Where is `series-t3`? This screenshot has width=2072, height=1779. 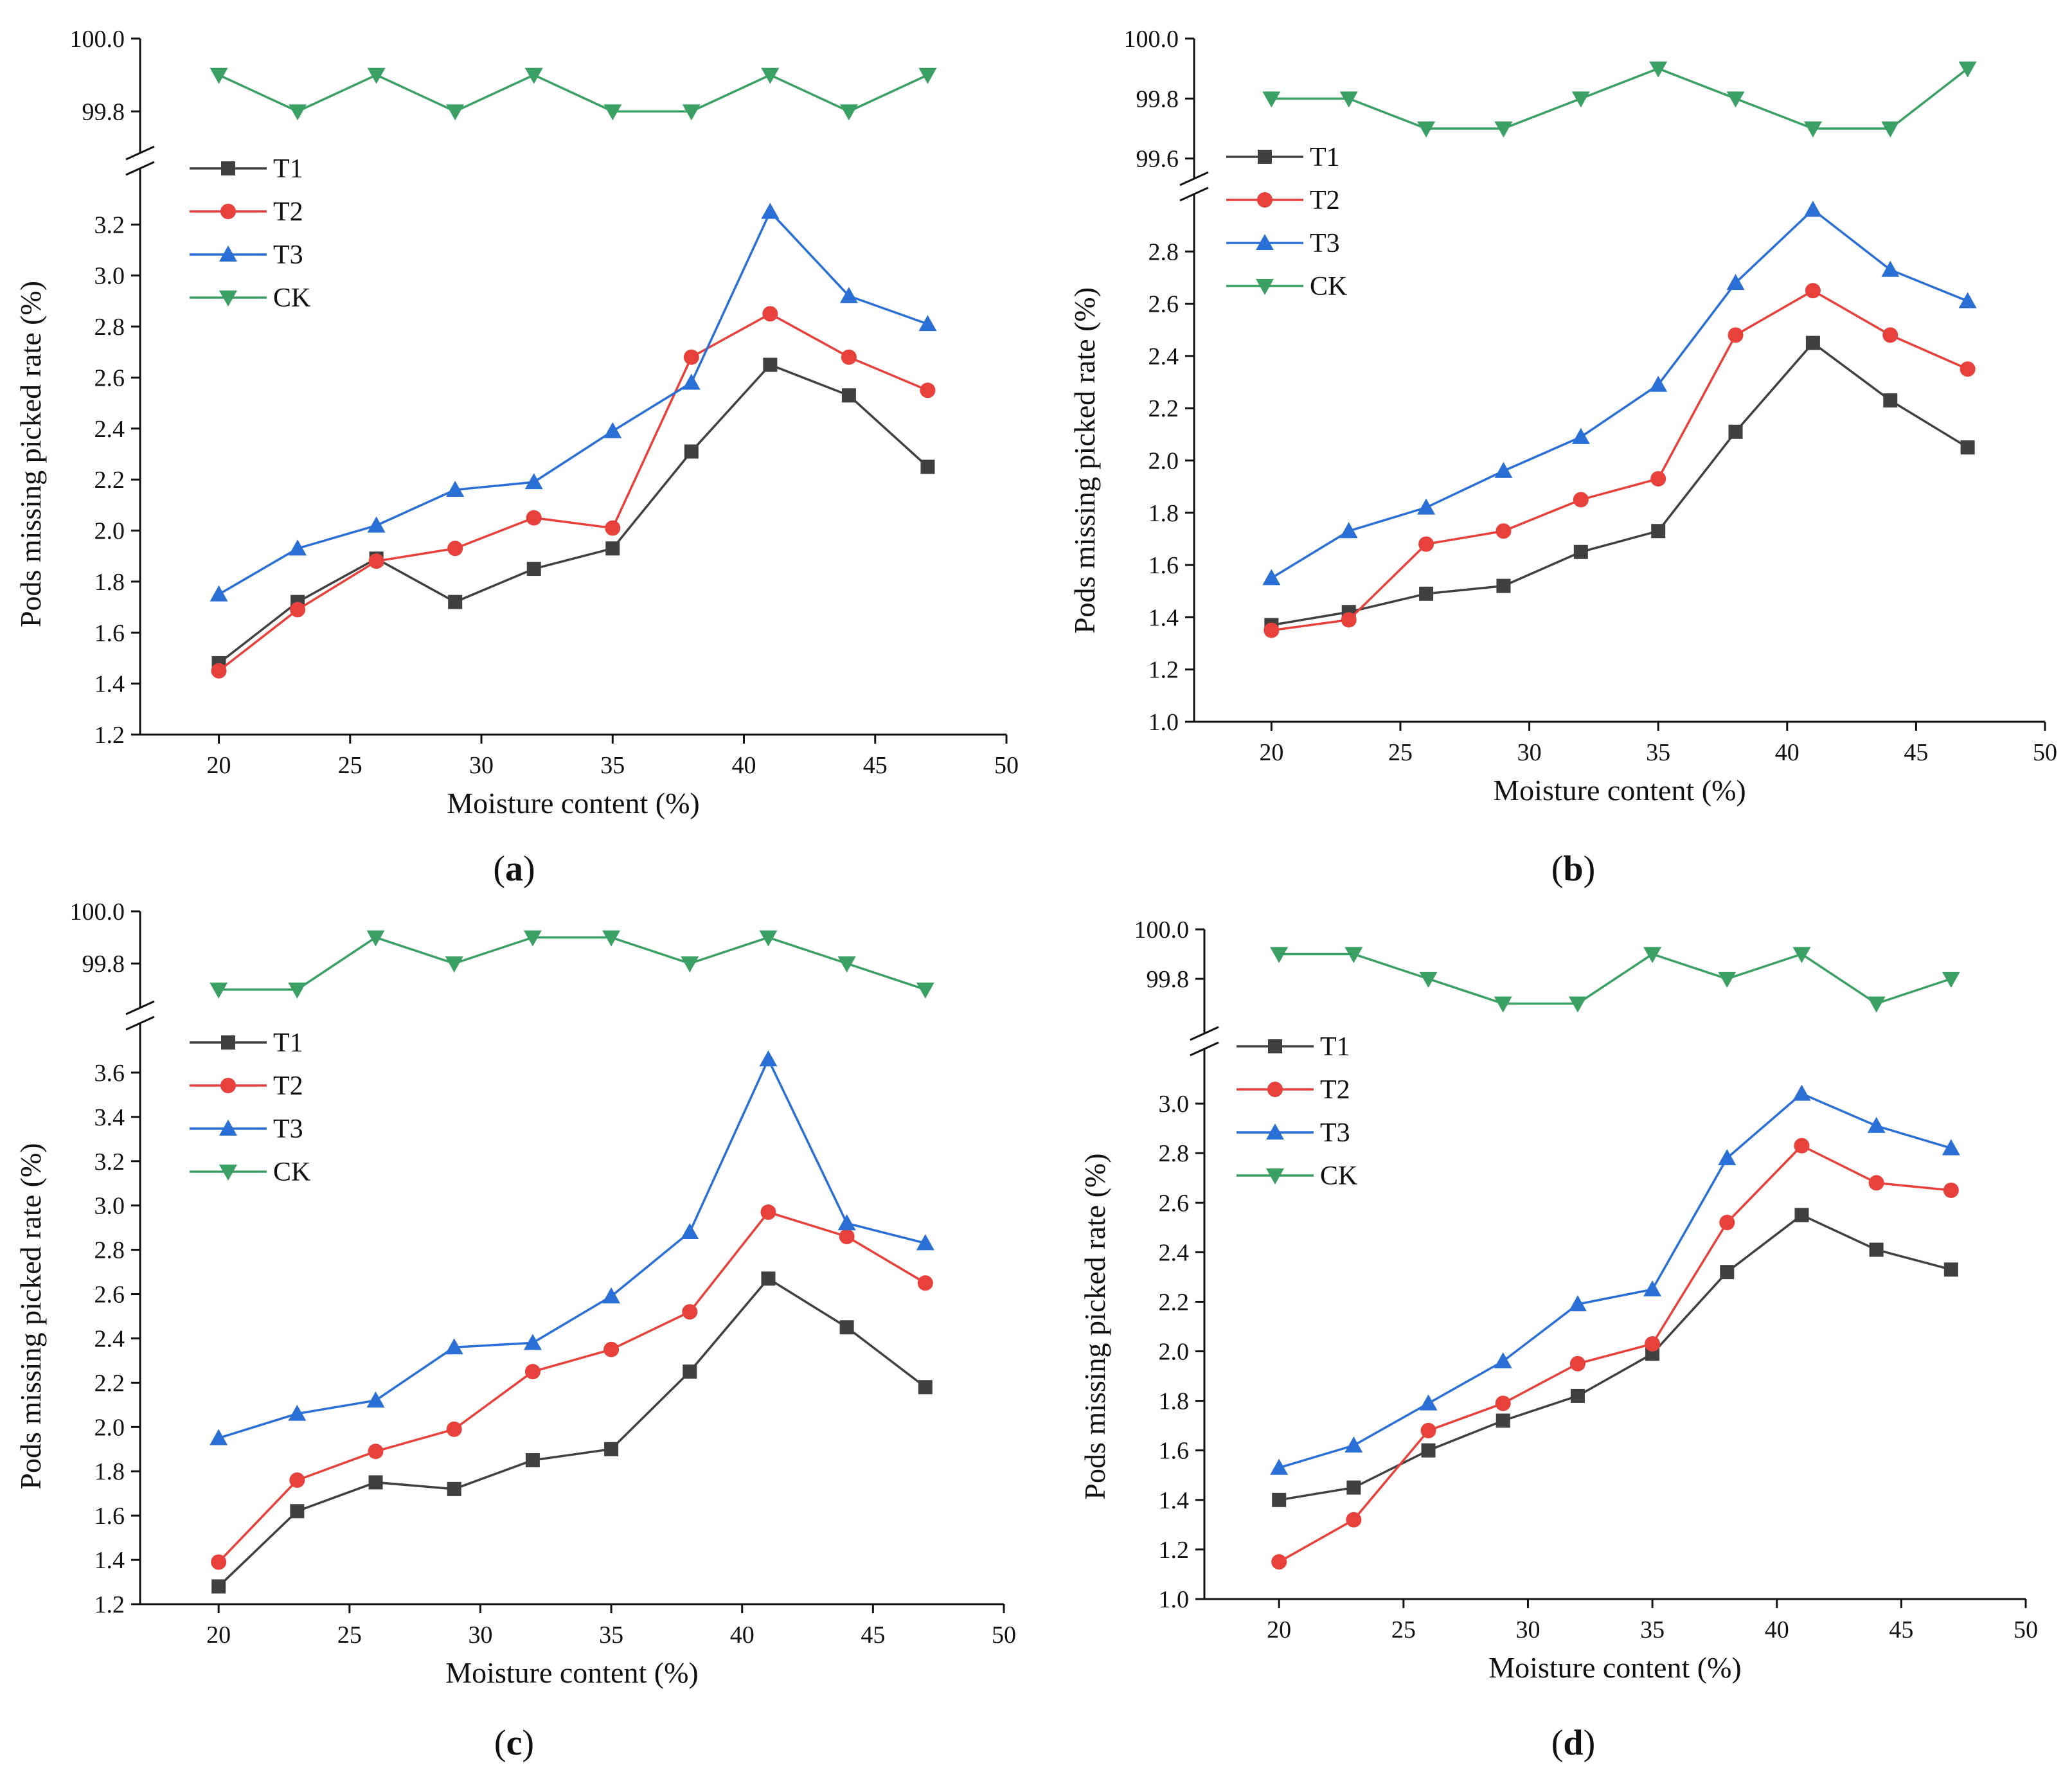 series-t3 is located at coordinates (573, 402).